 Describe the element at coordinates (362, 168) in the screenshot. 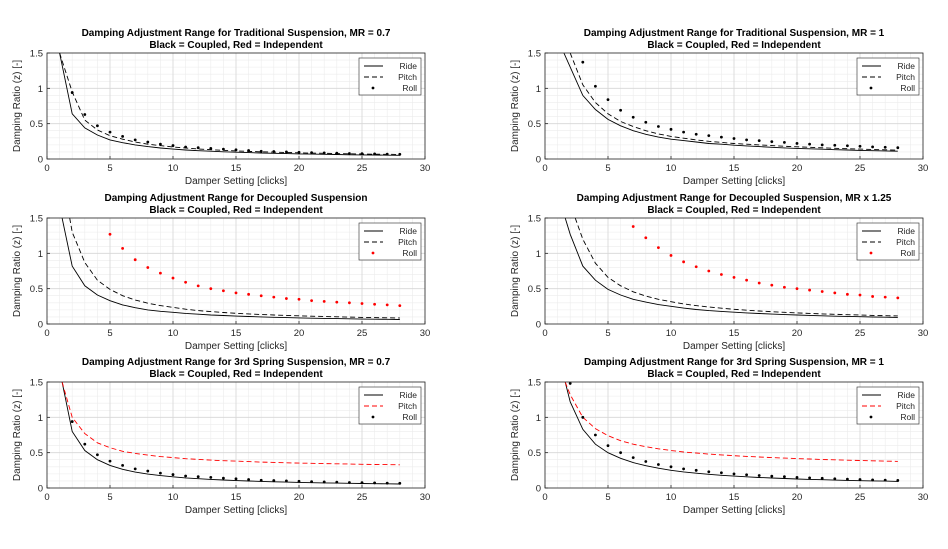

I see `x-tick-label: 25` at that location.